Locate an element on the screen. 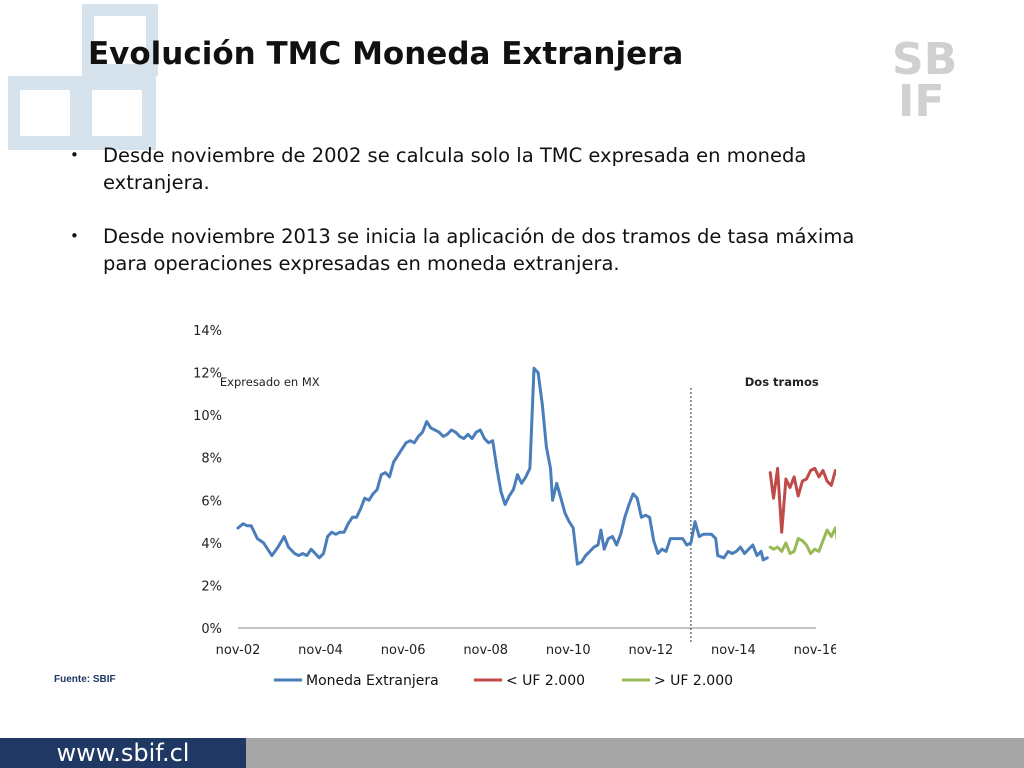  x-tick-label: nov-12 is located at coordinates (650, 650).